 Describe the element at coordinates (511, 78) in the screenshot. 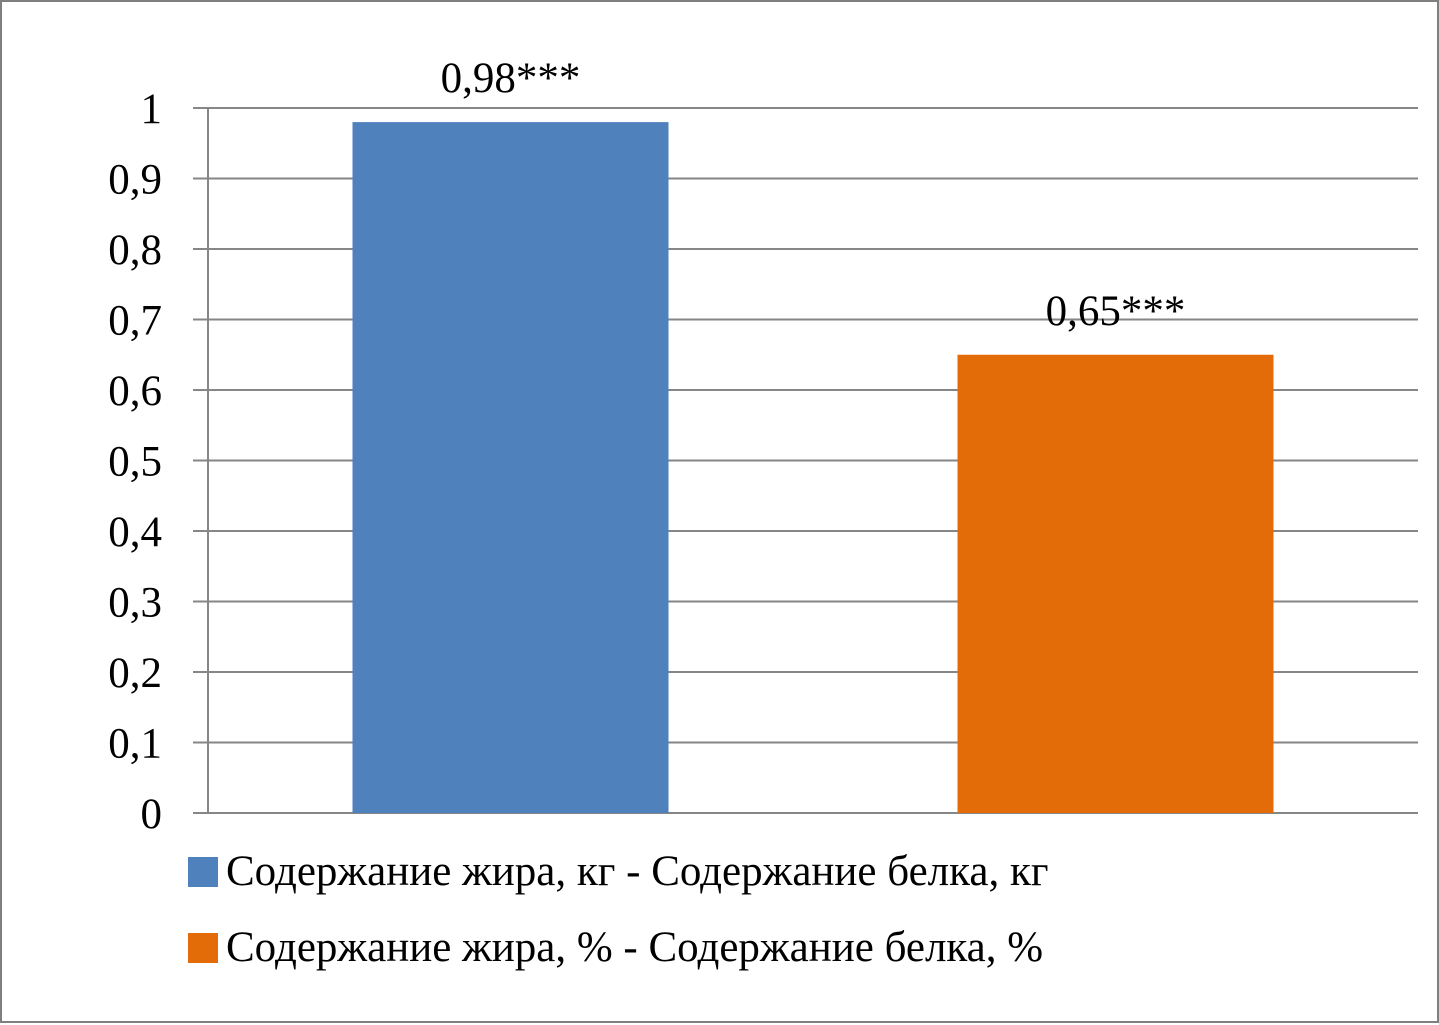

I see `data-label: 0,98***` at that location.